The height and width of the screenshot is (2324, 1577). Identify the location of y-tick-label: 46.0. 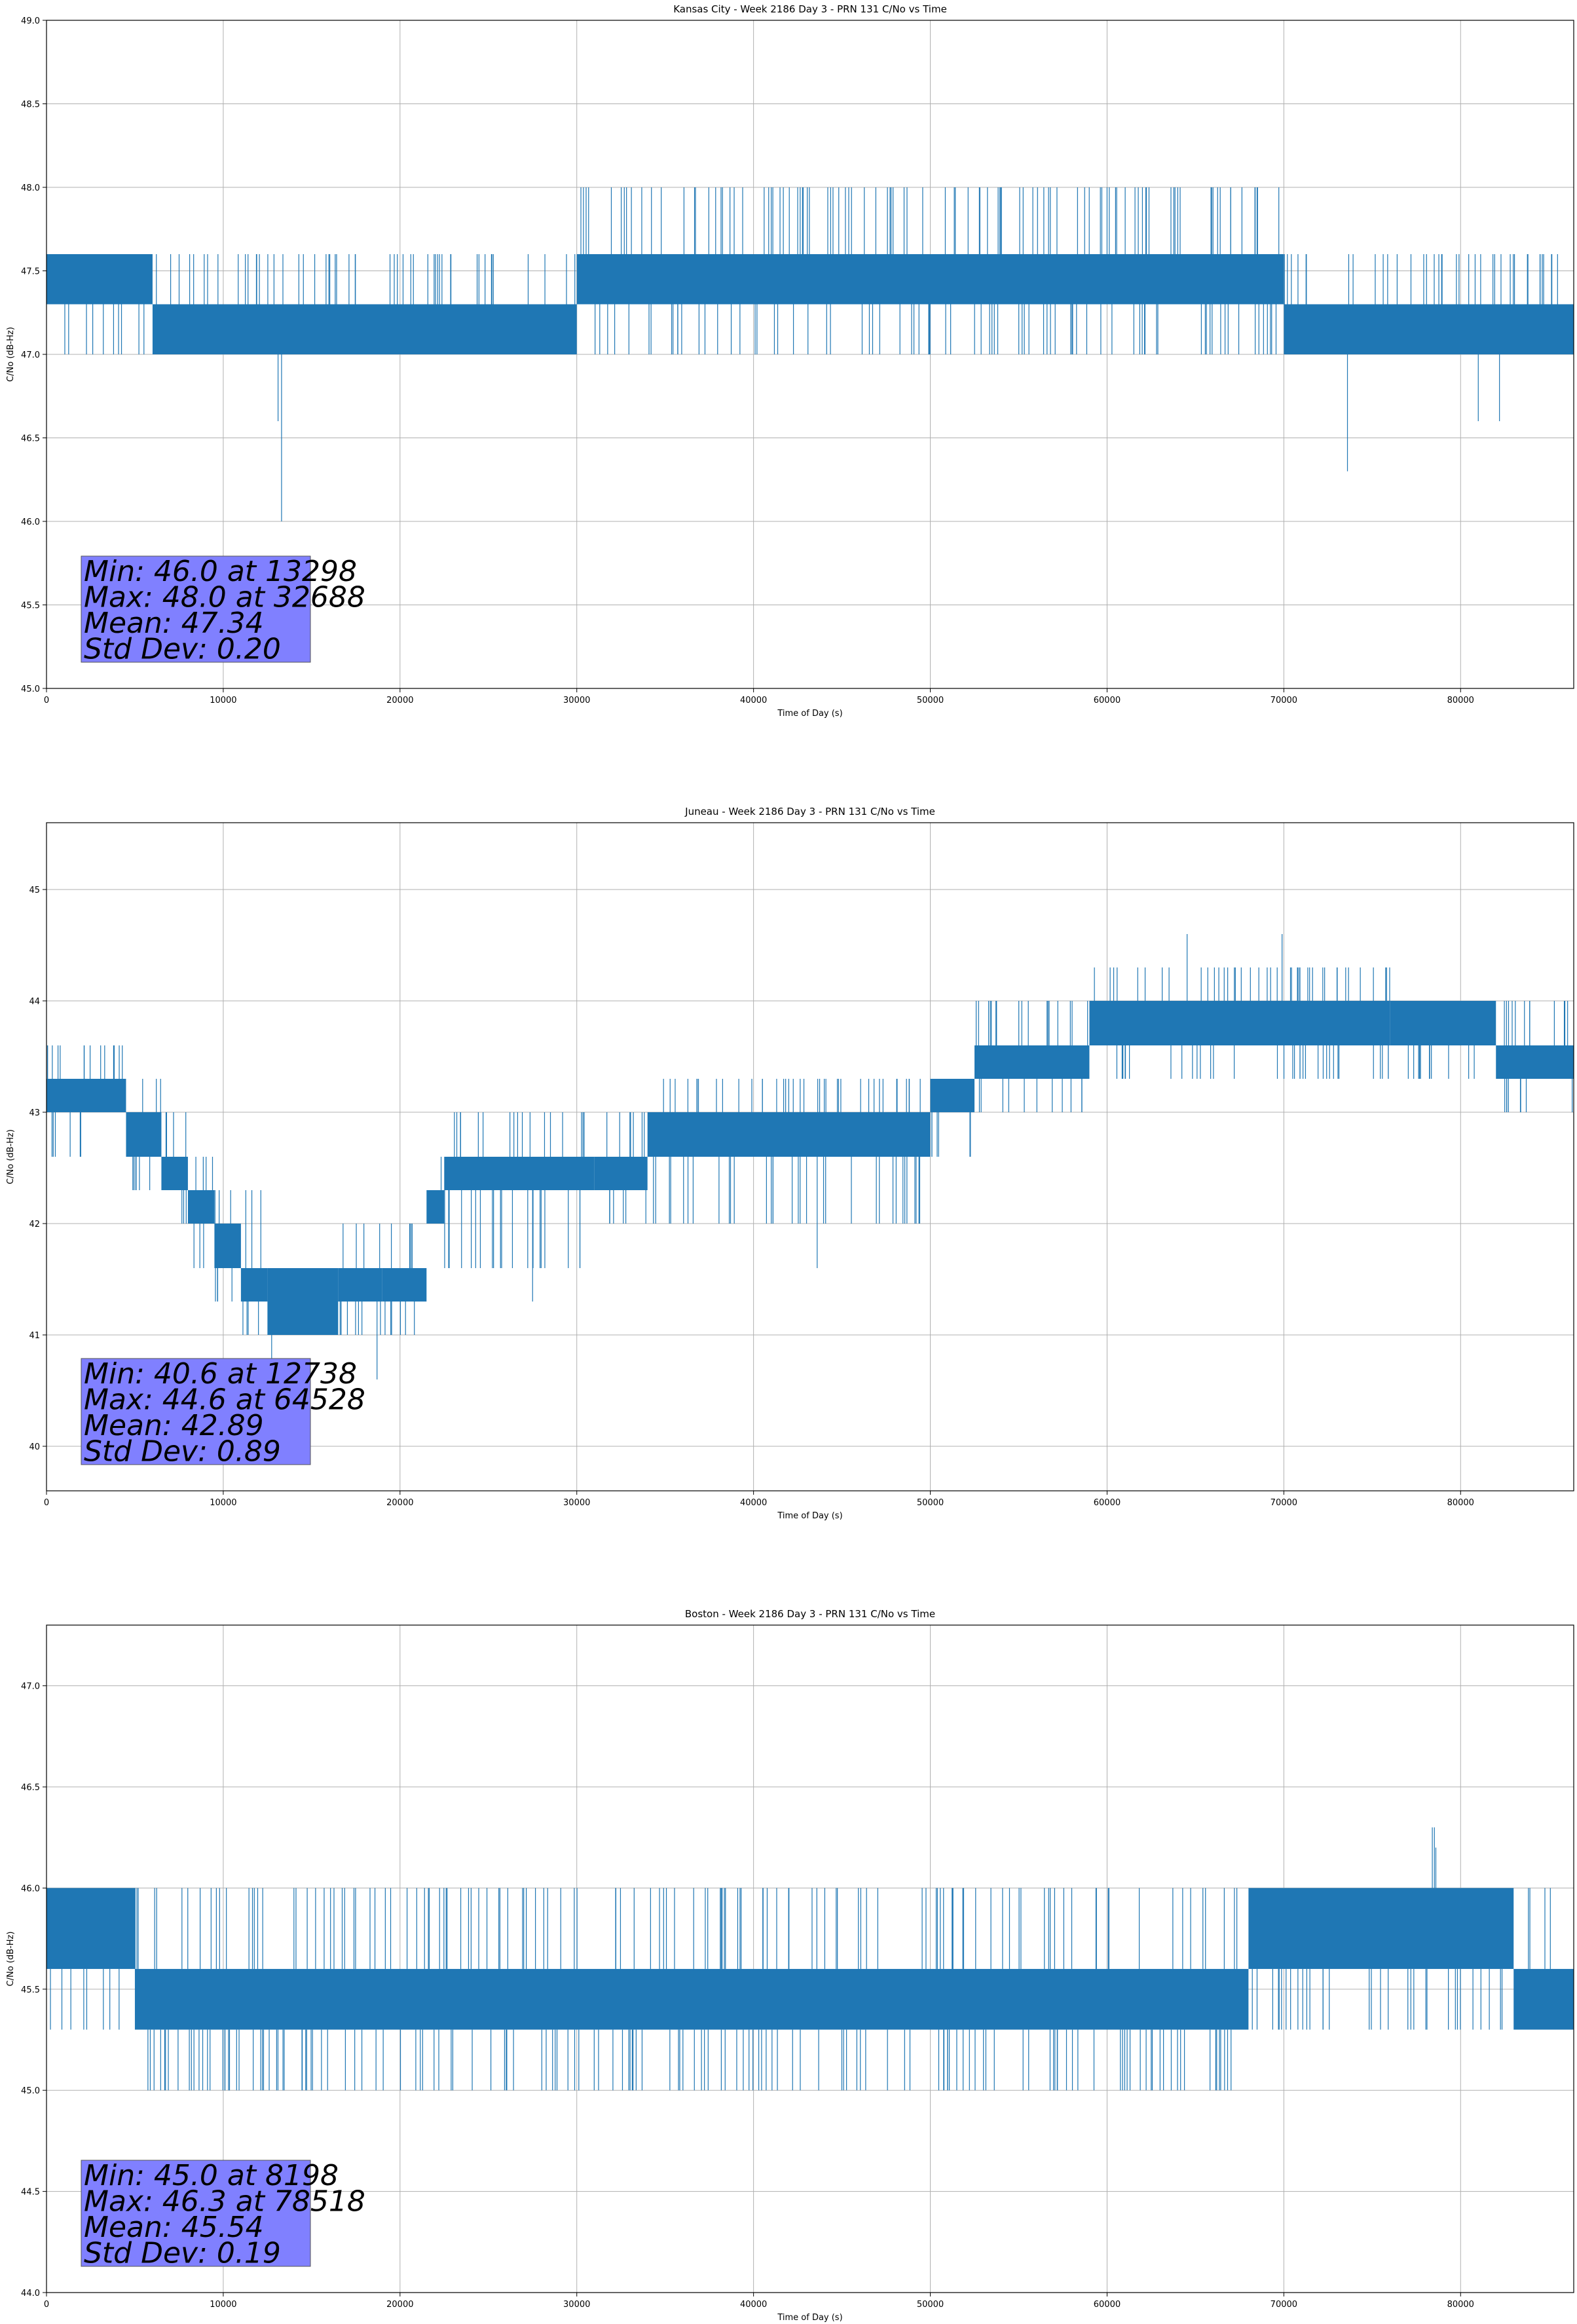
(30, 1889).